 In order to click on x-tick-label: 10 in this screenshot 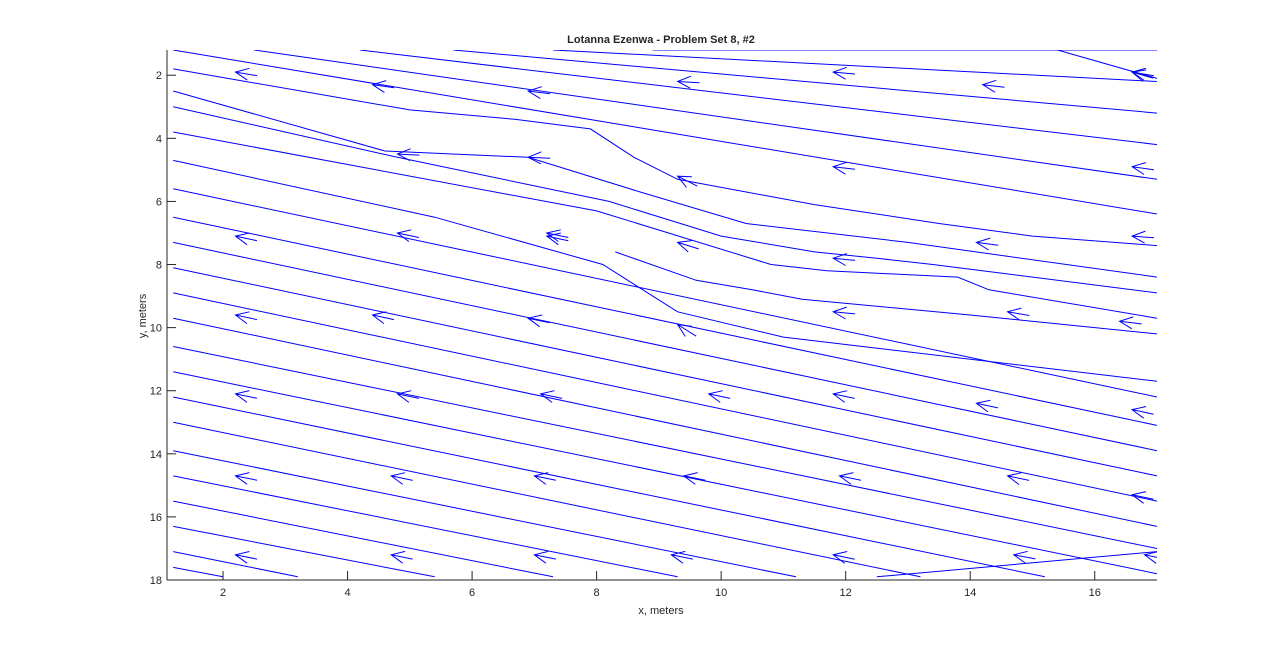, I will do `click(721, 593)`.